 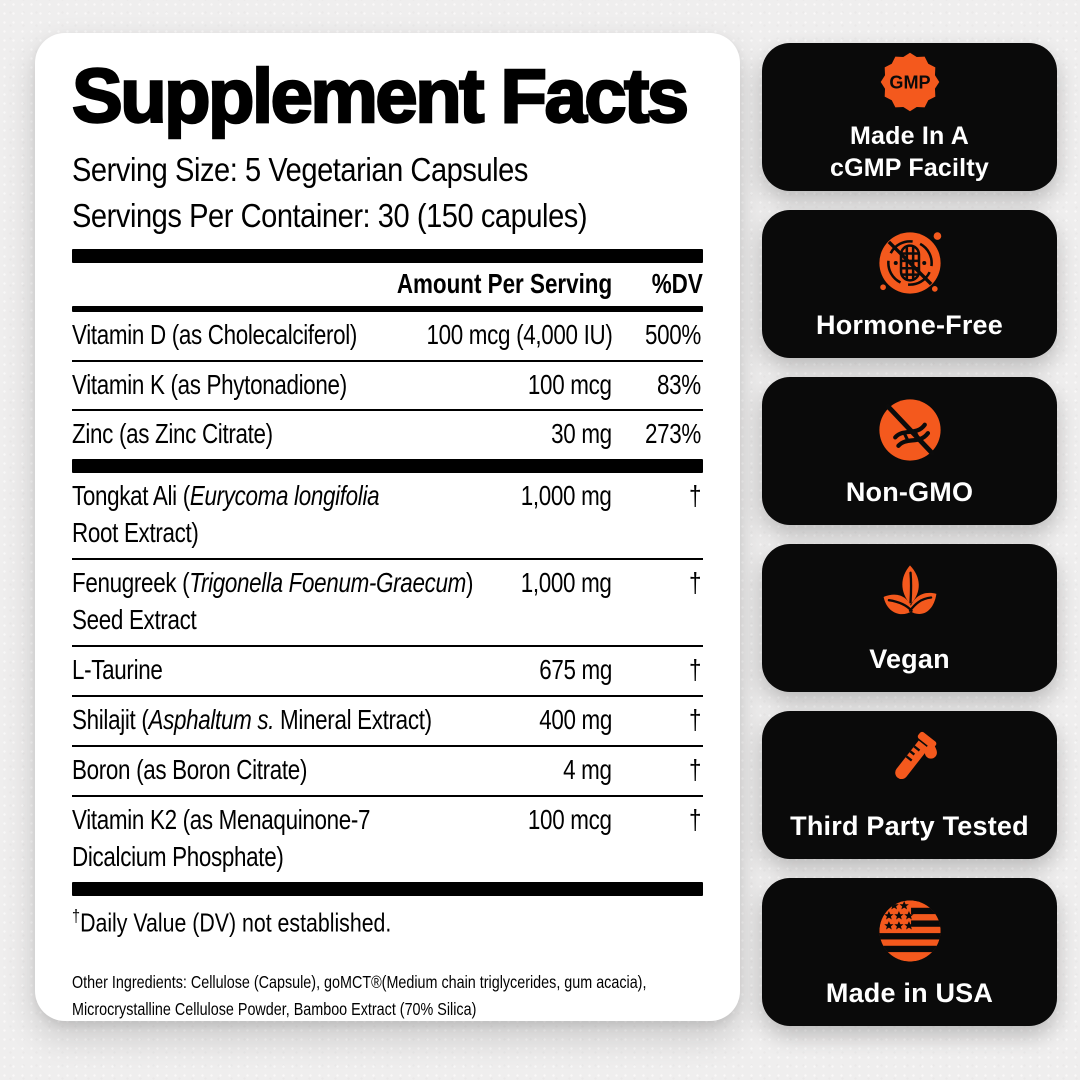 What do you see at coordinates (679, 384) in the screenshot?
I see `daily-value: 83%` at bounding box center [679, 384].